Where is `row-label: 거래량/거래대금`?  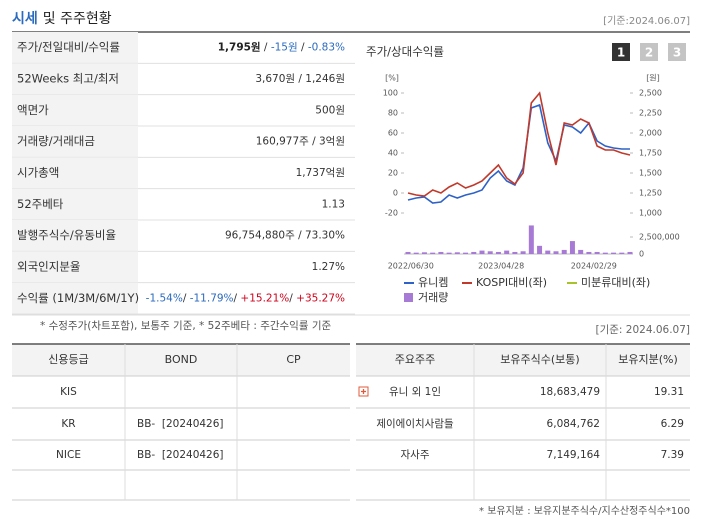
row-label: 거래량/거래대금 is located at coordinates (56, 141).